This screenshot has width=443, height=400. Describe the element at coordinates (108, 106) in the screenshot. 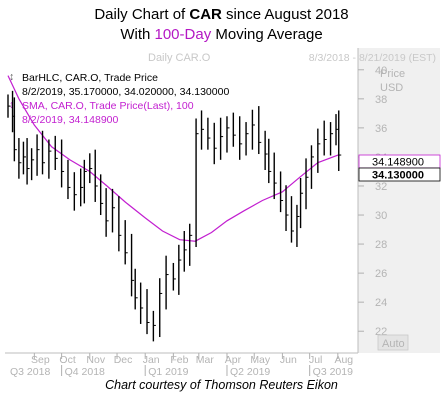

I see `legend-sma-series: SMA, CAR.O, Trade Price(Last), 100` at that location.